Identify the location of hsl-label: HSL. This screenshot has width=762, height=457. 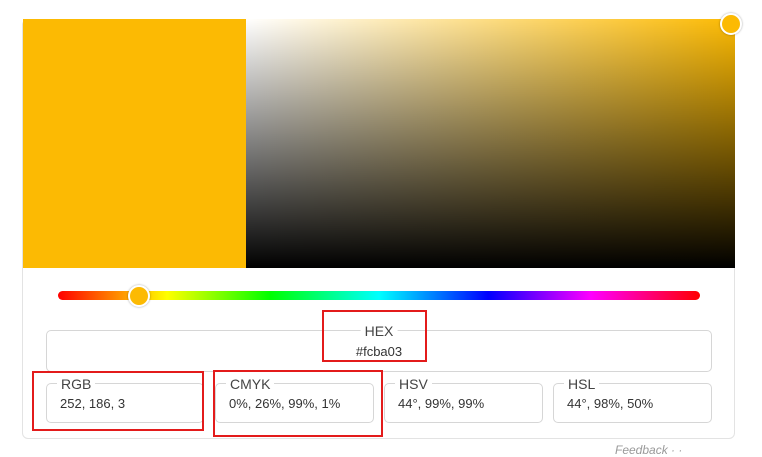
(581, 384).